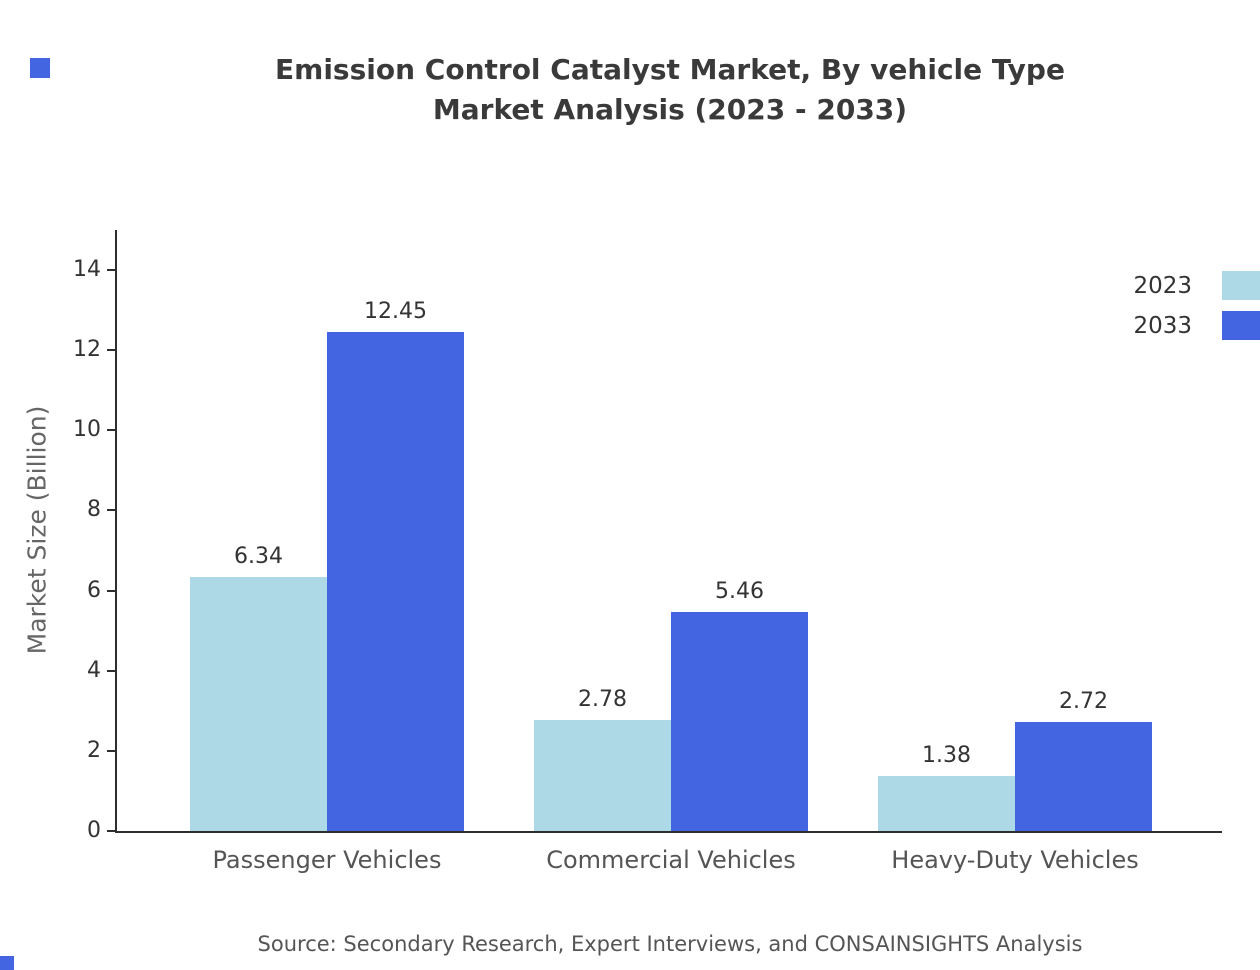 This screenshot has width=1260, height=970. Describe the element at coordinates (258, 556) in the screenshot. I see `bar-value-label: 6.34` at that location.